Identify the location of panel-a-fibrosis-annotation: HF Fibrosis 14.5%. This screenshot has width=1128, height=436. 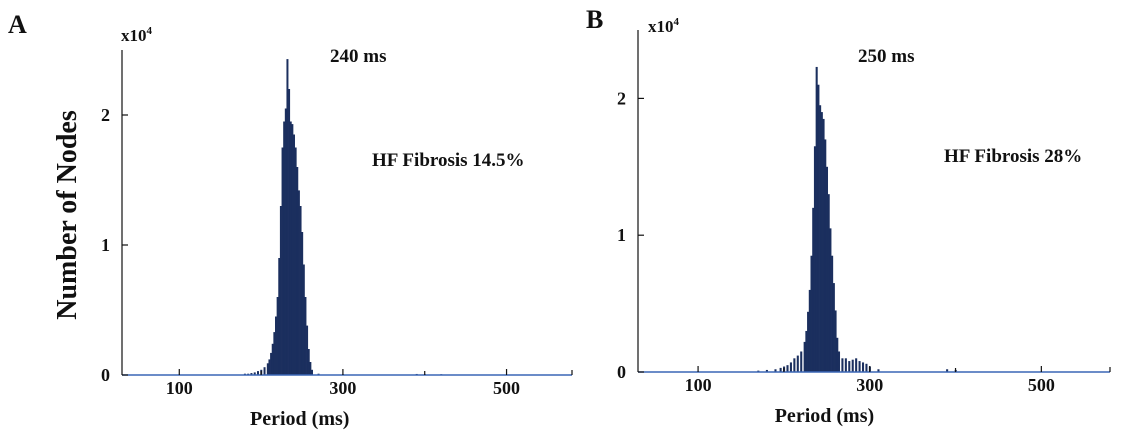
(448, 160).